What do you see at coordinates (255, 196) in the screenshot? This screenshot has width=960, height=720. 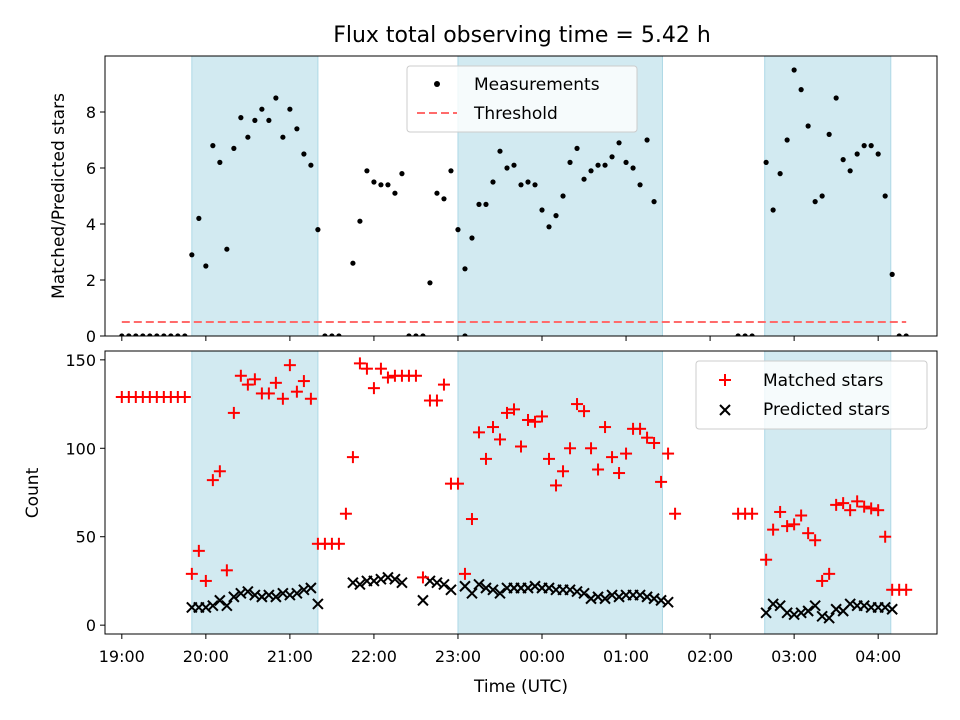 I see `top-shaded-band` at bounding box center [255, 196].